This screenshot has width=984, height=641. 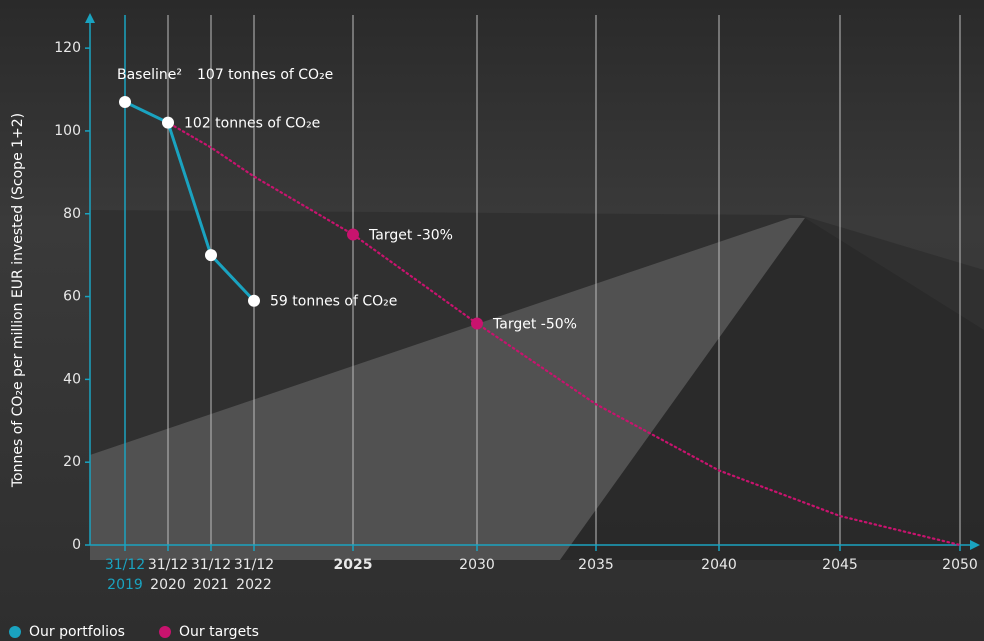 What do you see at coordinates (90, 18) in the screenshot?
I see `y-axis-arrow` at bounding box center [90, 18].